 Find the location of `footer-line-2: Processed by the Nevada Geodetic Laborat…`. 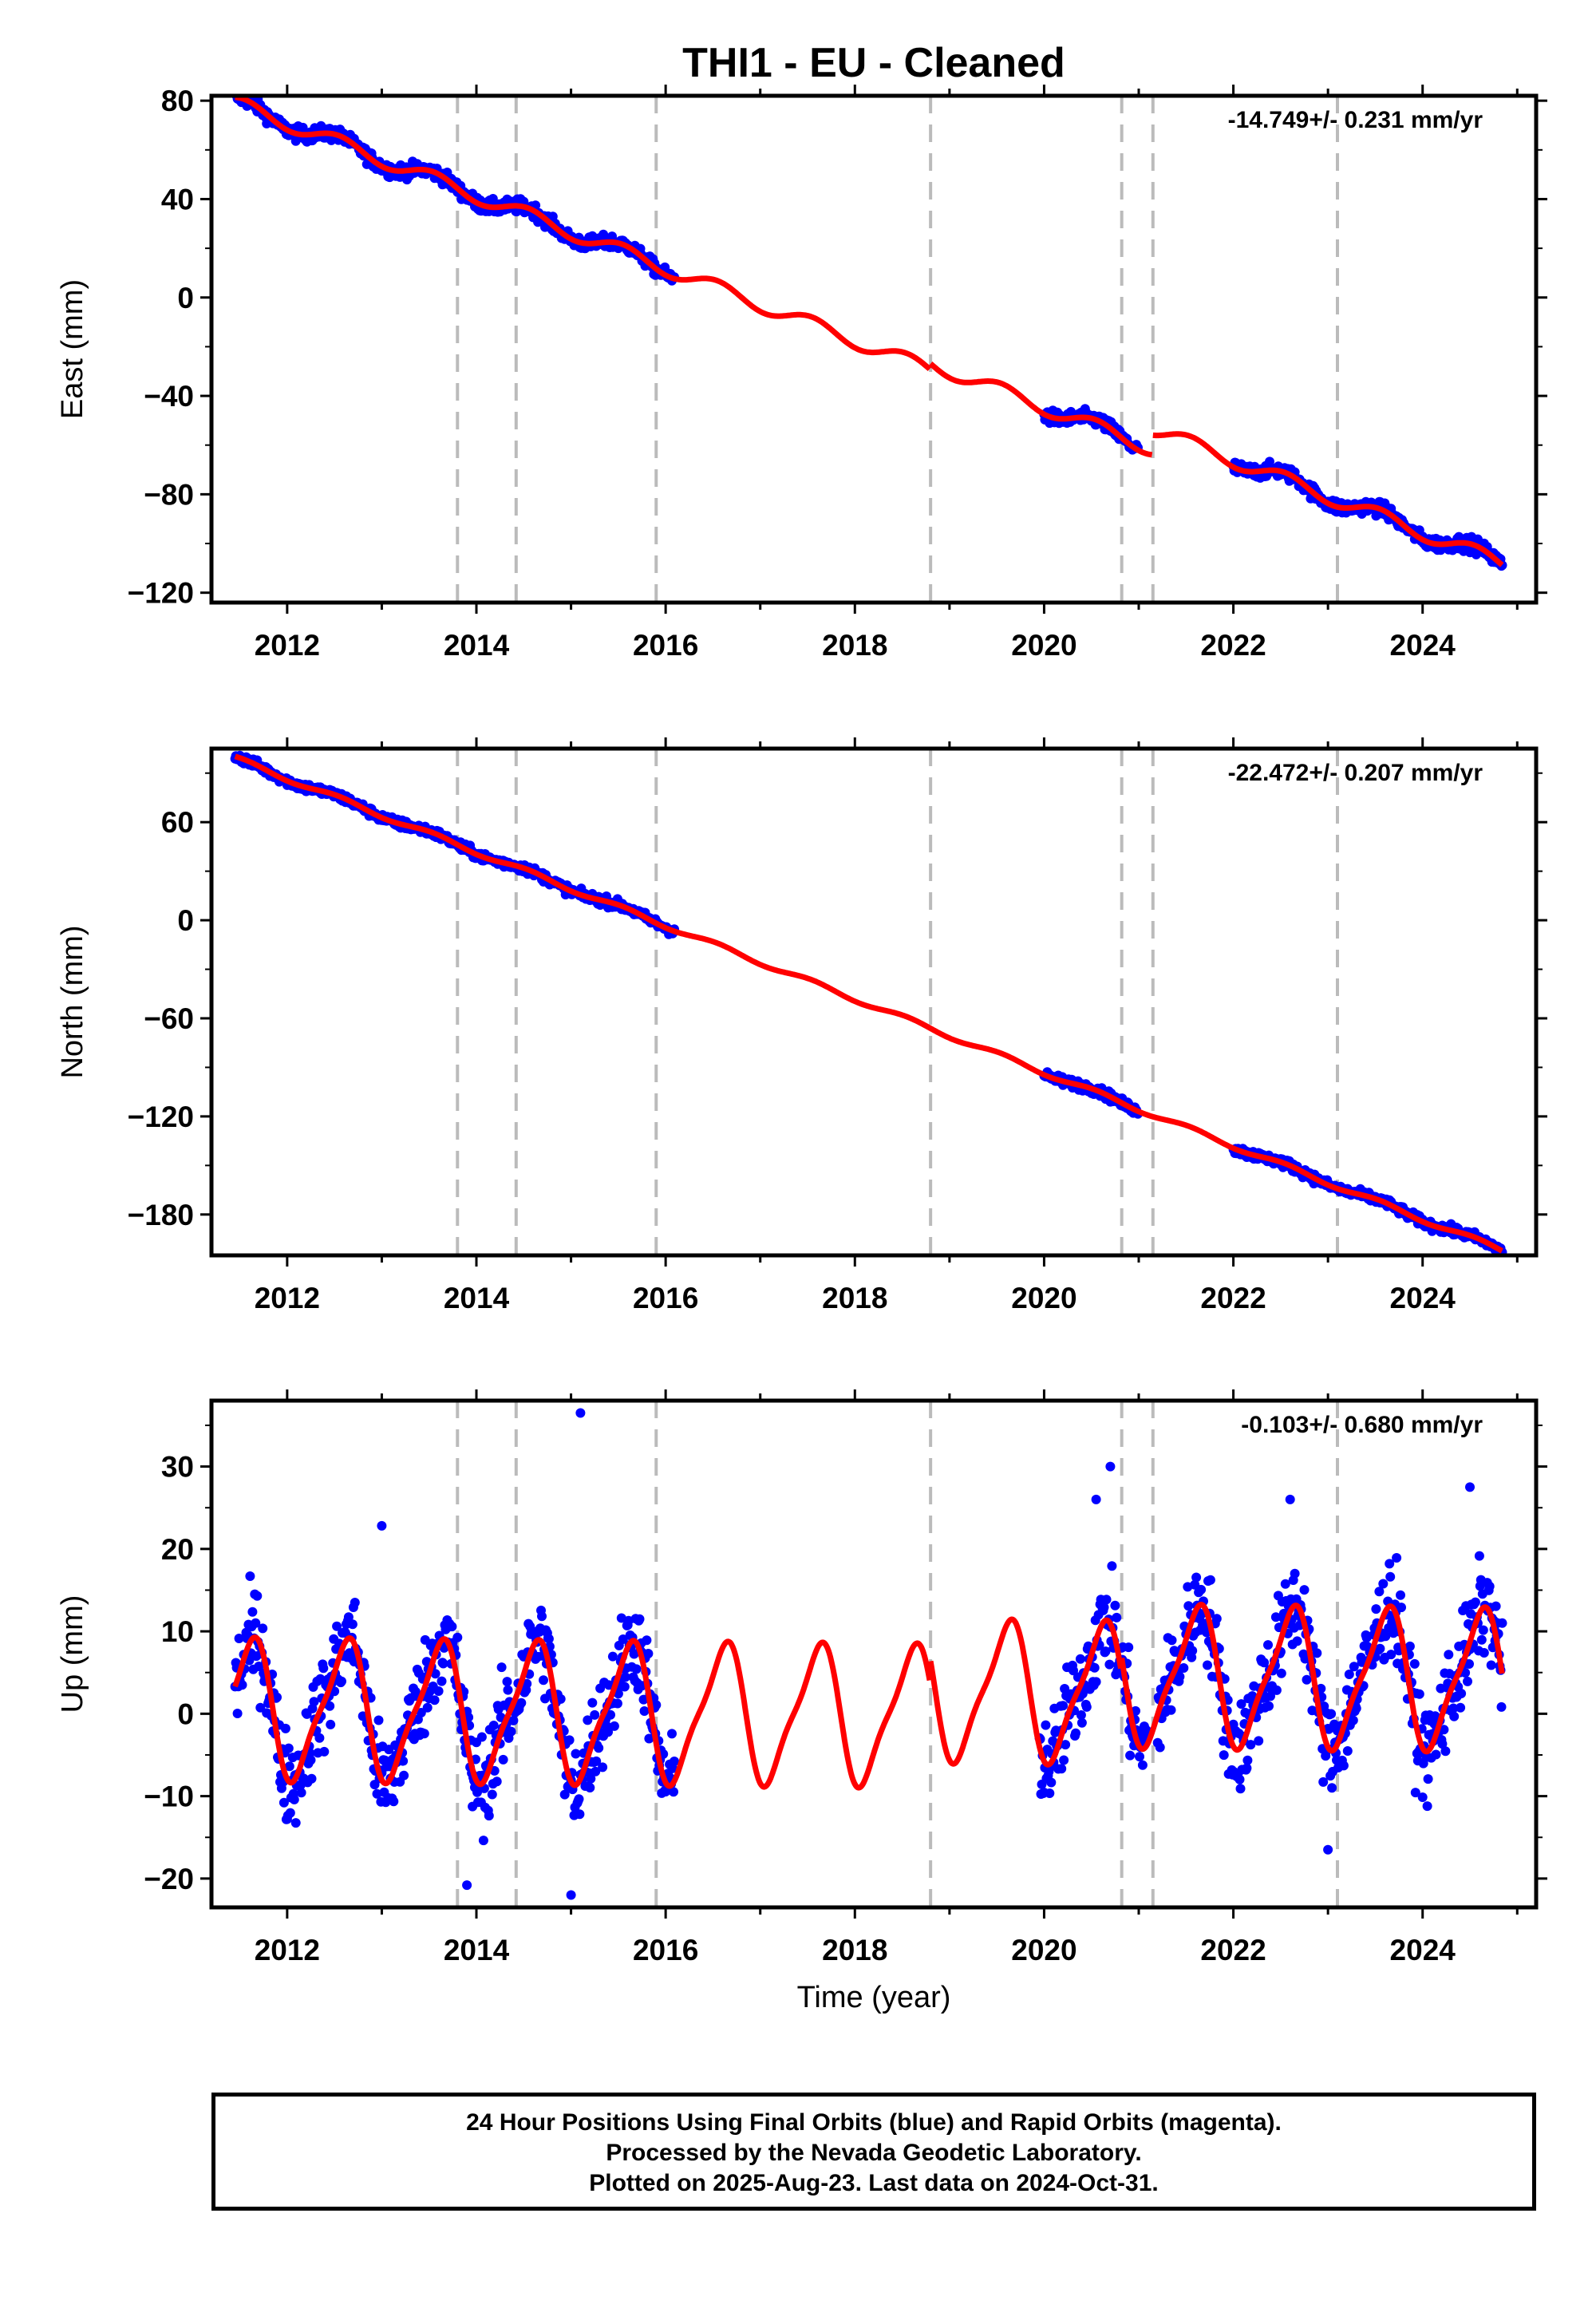

footer-line-2: Processed by the Nevada Geodetic Laborat… is located at coordinates (874, 2153).